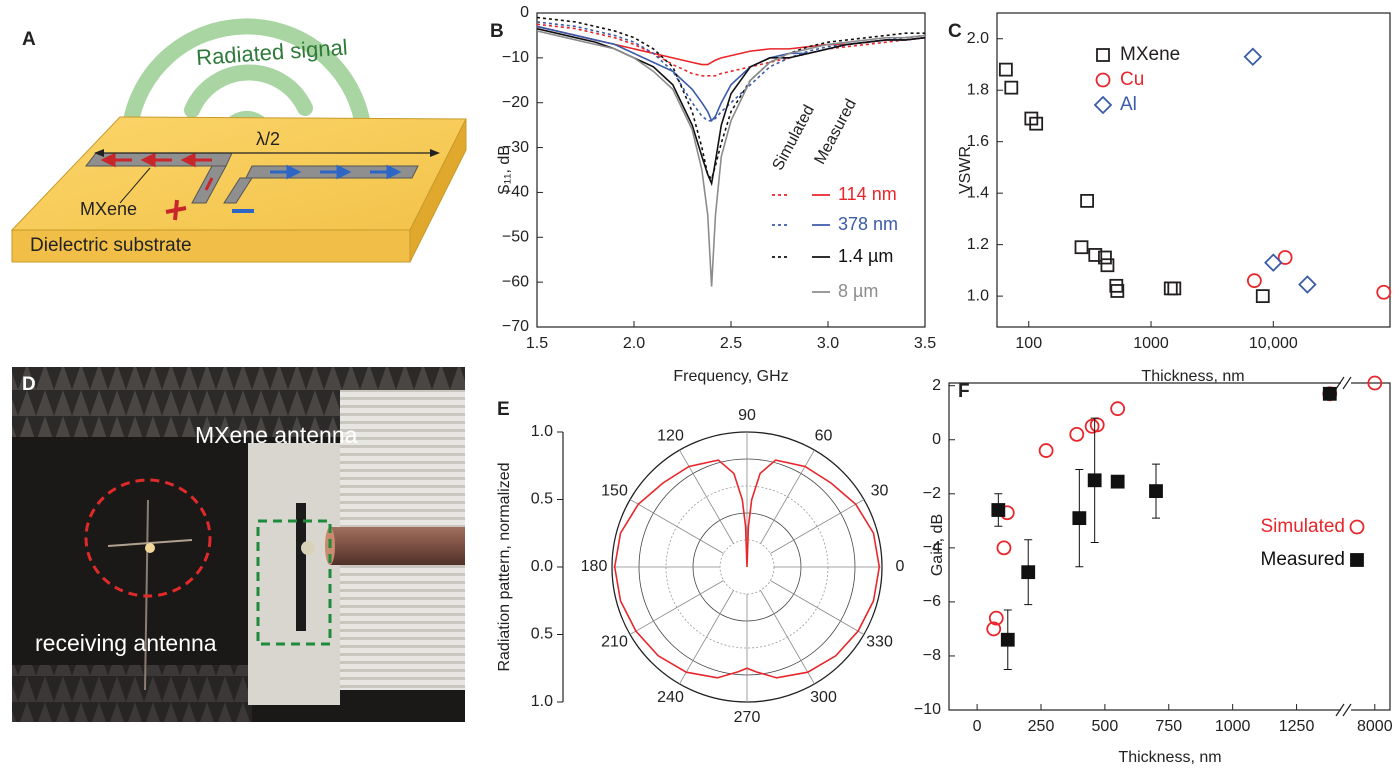 This screenshot has width=1399, height=770. What do you see at coordinates (515, 281) in the screenshot?
I see `y-tick-label: −60` at bounding box center [515, 281].